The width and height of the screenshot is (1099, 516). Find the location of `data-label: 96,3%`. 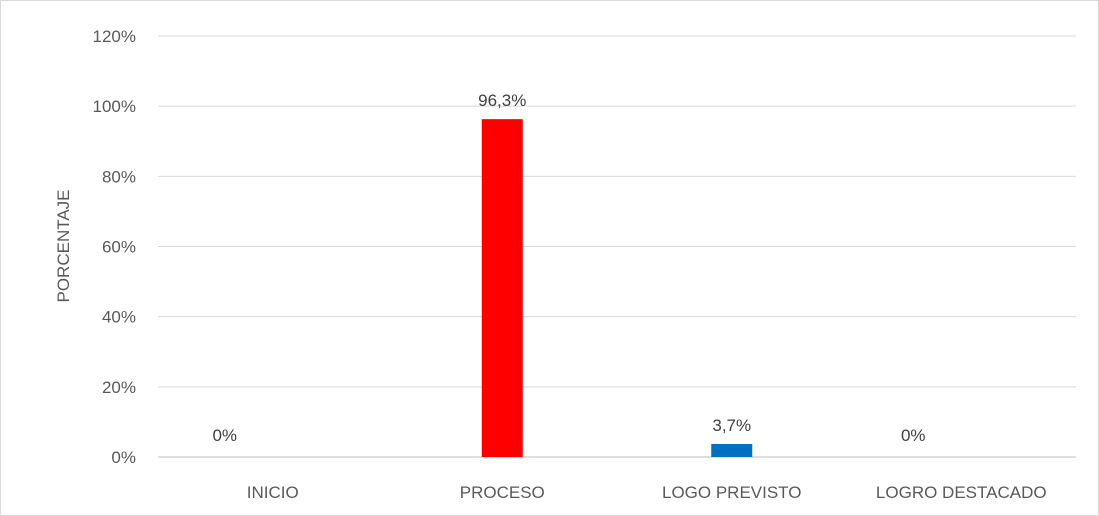

data-label: 96,3% is located at coordinates (502, 100).